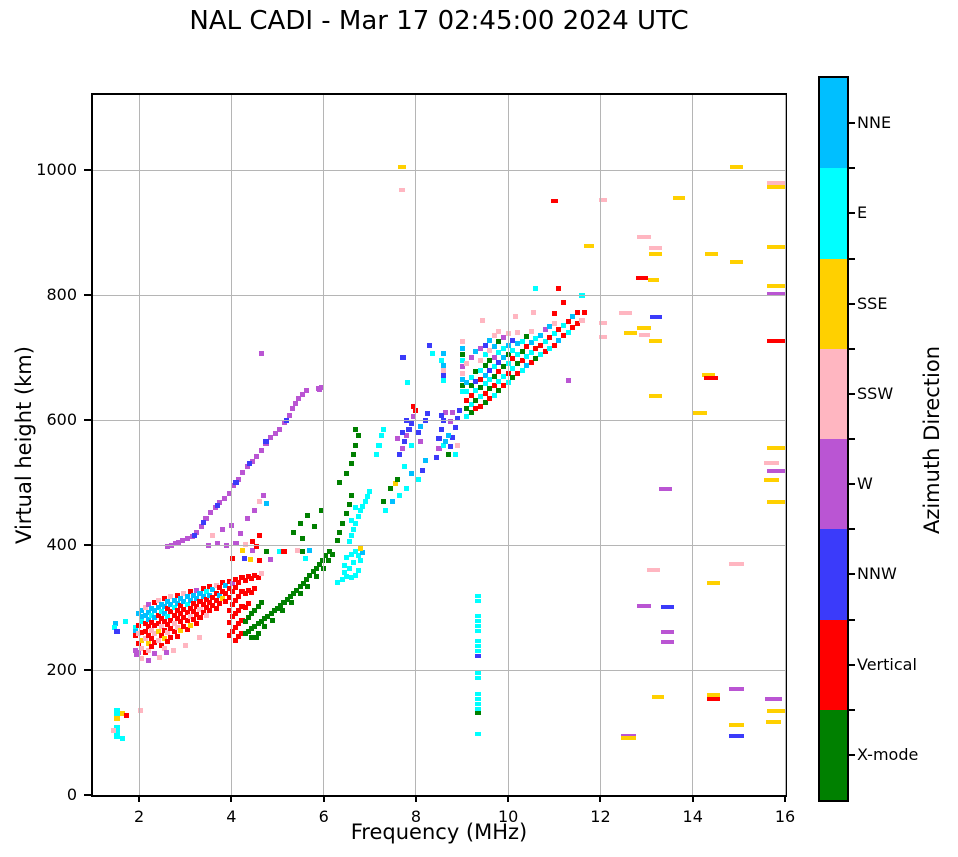 This screenshot has height=857, width=958. I want to click on colorbar-category-label: NNW, so click(877, 574).